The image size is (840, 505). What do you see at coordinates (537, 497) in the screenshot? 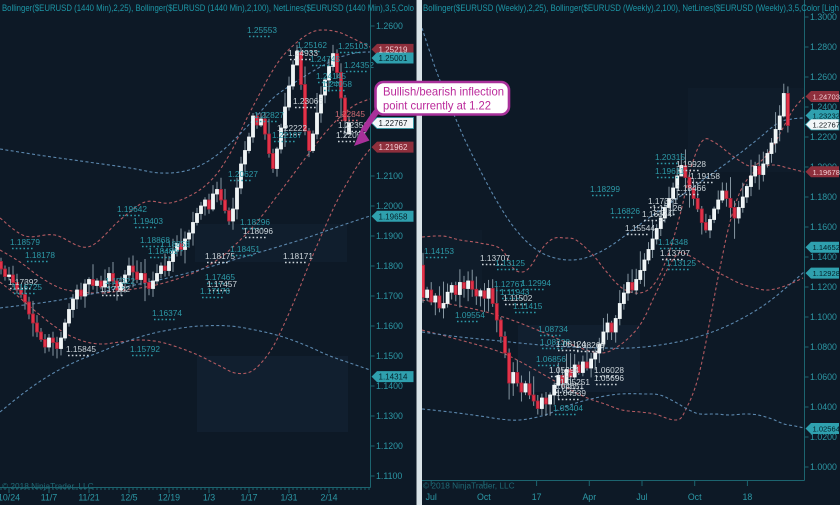
I see `svg-text: 17` at bounding box center [537, 497].